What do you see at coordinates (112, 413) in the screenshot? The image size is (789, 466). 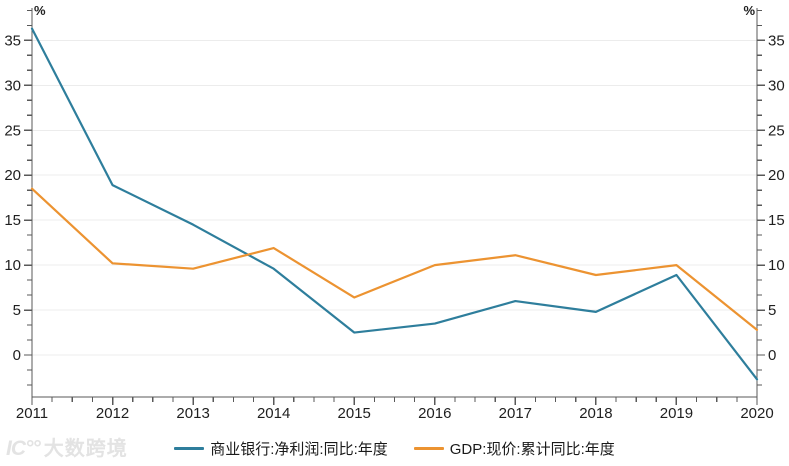 I see `x-tick-label: 2012` at bounding box center [112, 413].